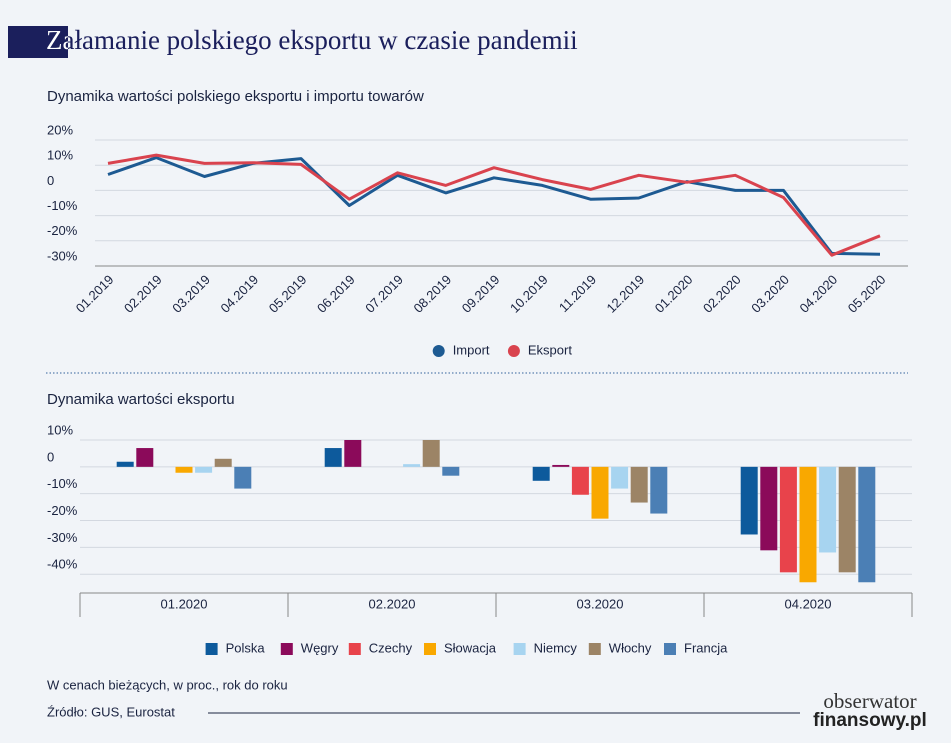 The image size is (951, 743). I want to click on legend-label: Węgry, so click(320, 647).